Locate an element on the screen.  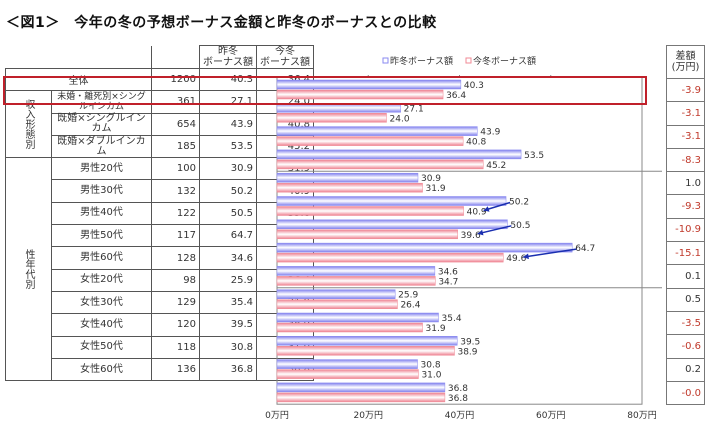
highlight-box is located at coordinates (325, 90).